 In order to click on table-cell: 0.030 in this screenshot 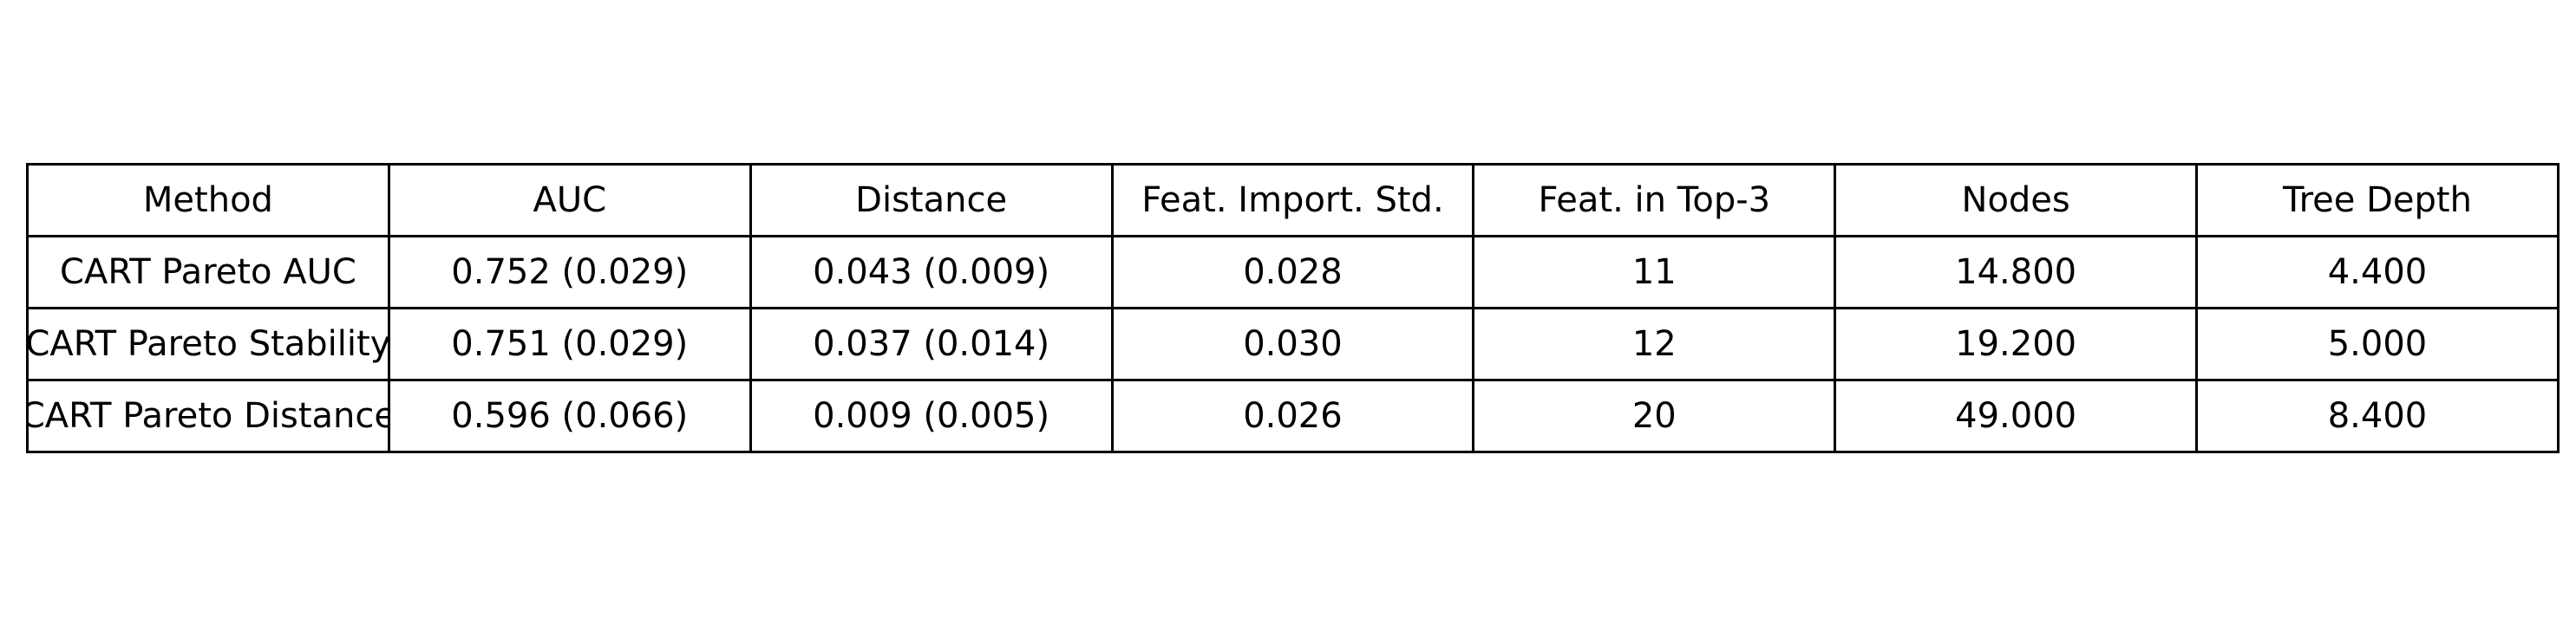, I will do `click(1292, 344)`.